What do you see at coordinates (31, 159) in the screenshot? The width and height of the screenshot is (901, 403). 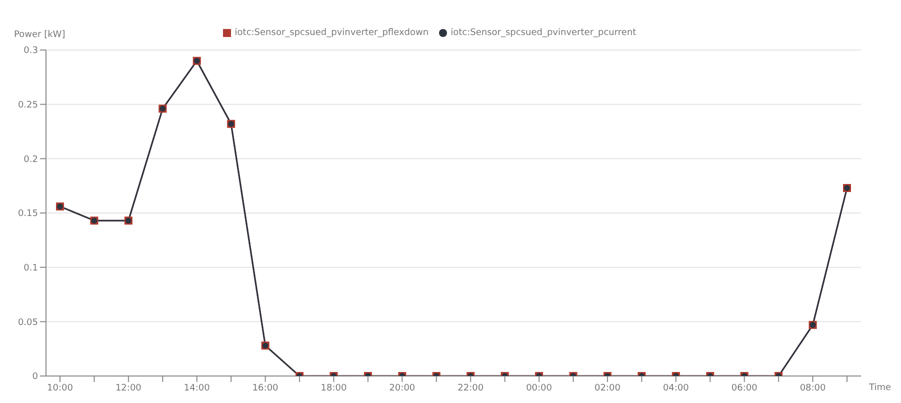 I see `y-tick-label: 0.2` at bounding box center [31, 159].